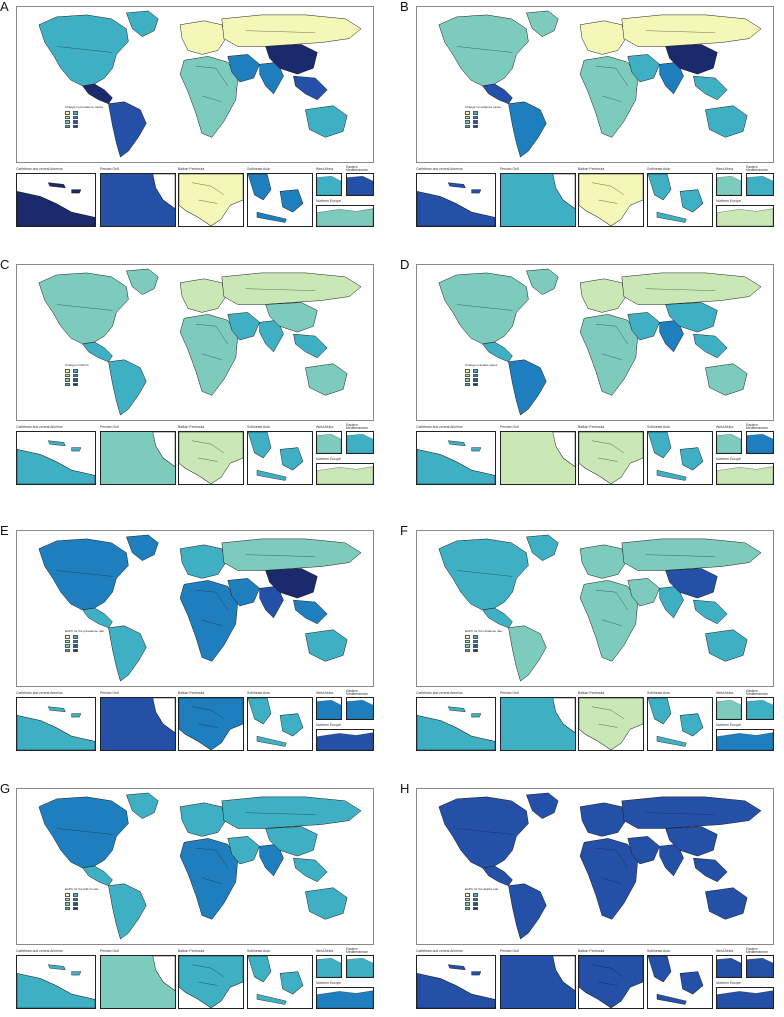 The width and height of the screenshot is (784, 1017). Describe the element at coordinates (483, 107) in the screenshot. I see `legend-title: Change in incidence cases` at that location.